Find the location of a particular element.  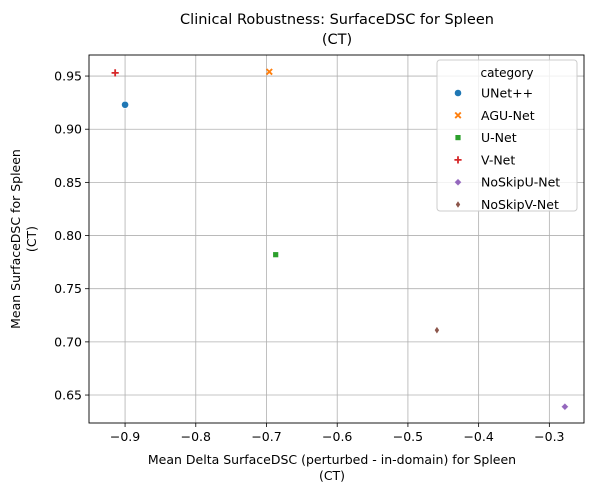

x-tick-label: −0.8 is located at coordinates (196, 436).